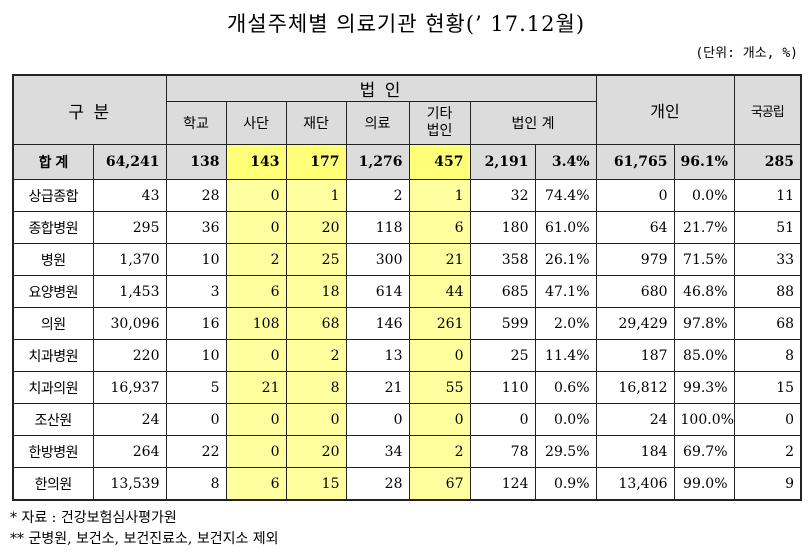 The image size is (812, 557). What do you see at coordinates (767, 291) in the screenshot?
I see `table-cell: 88` at bounding box center [767, 291].